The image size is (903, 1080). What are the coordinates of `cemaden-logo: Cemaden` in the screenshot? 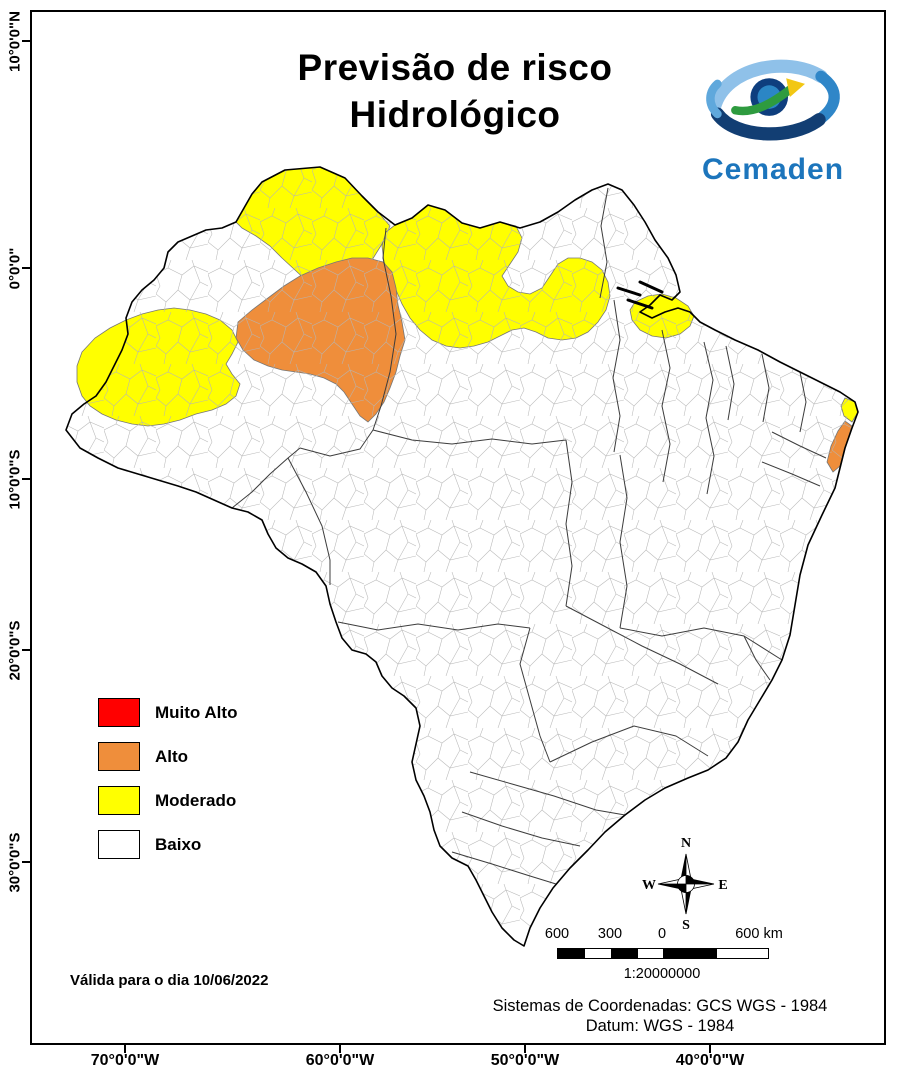 It's located at (773, 118).